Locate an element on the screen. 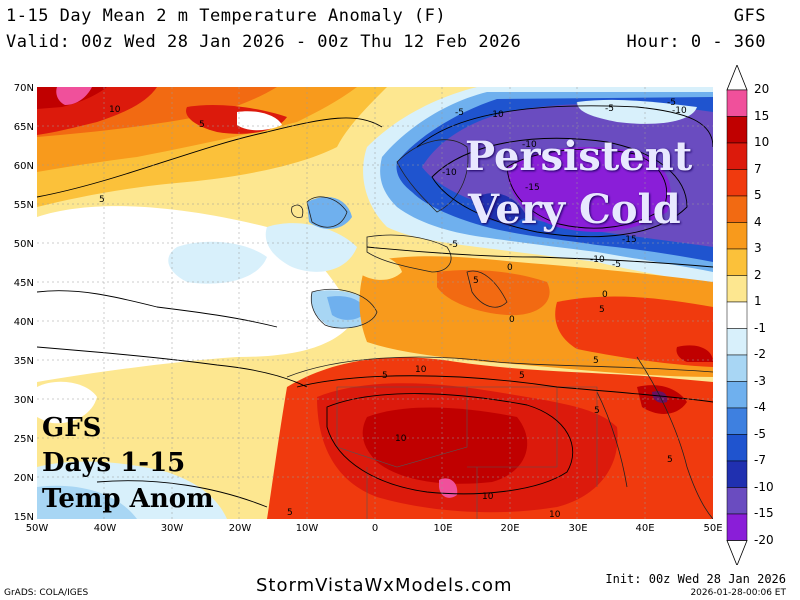 The image size is (800, 600). legend-level-label: 4 is located at coordinates (758, 221).